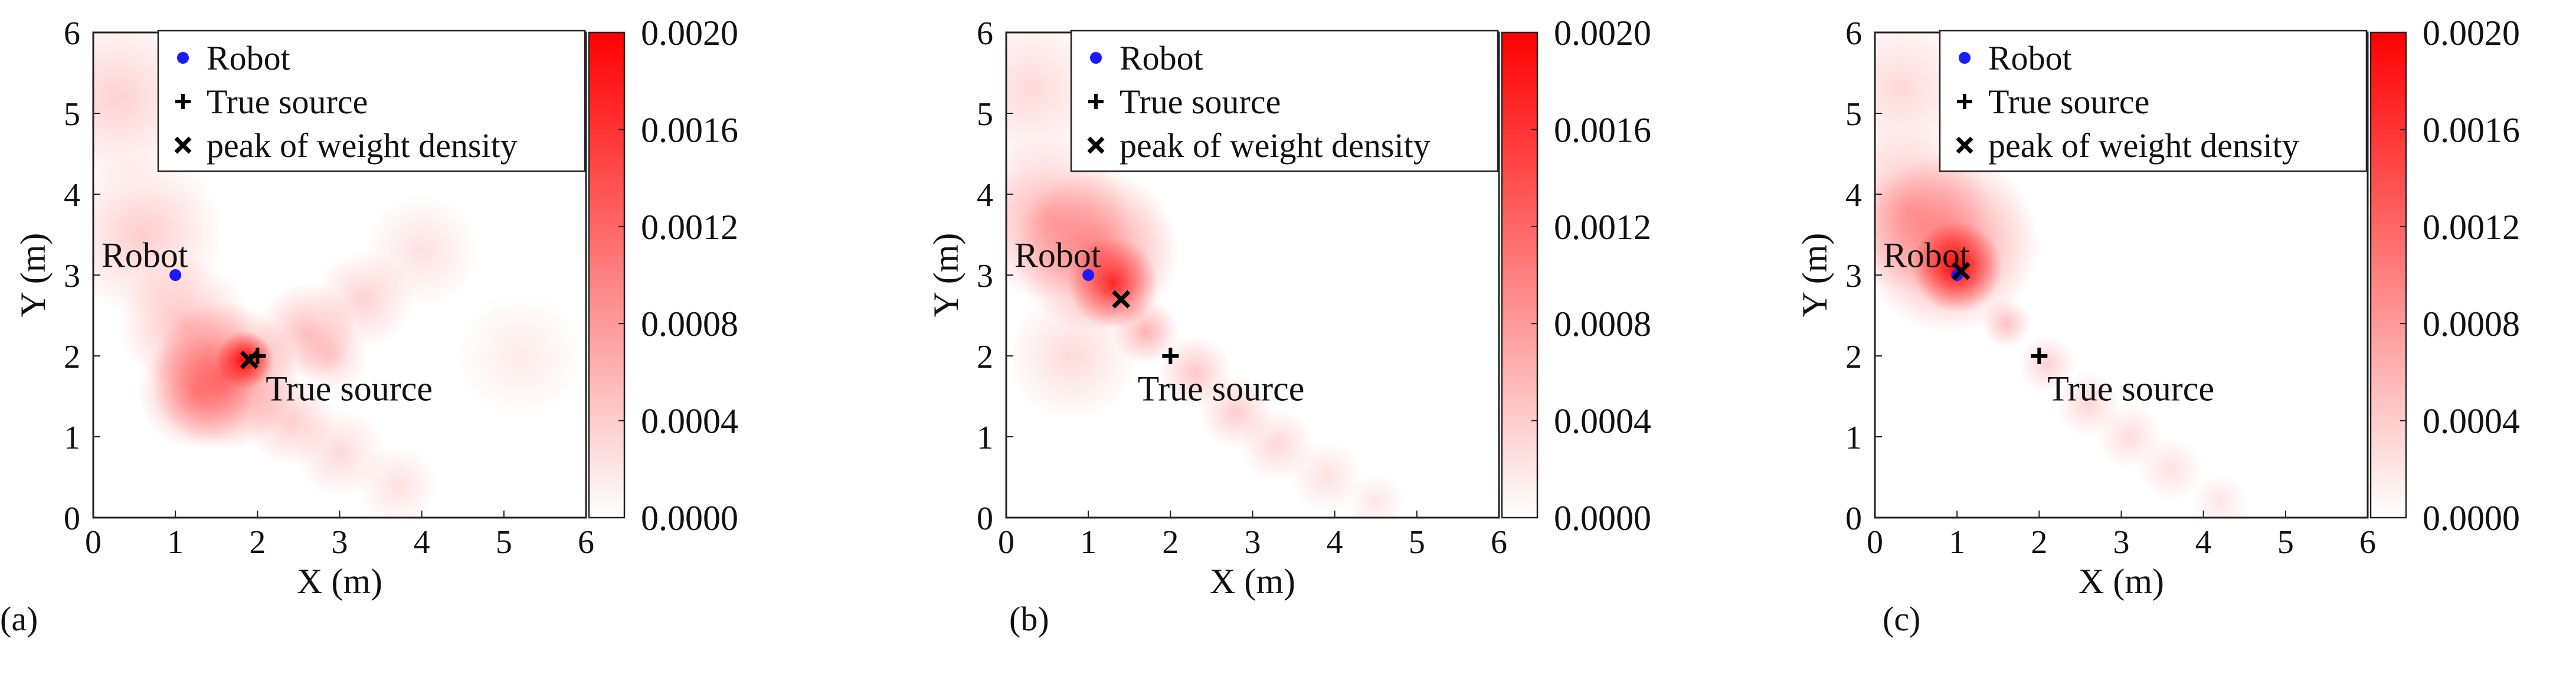  Describe the element at coordinates (2040, 356) in the screenshot. I see `true-source-marker` at that location.